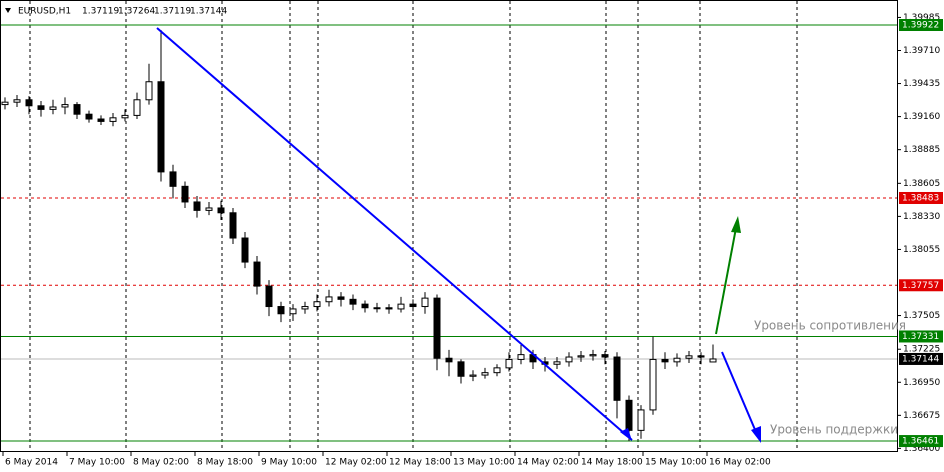  What do you see at coordinates (921, 350) in the screenshot?
I see `y-tick-label: 1.37225` at bounding box center [921, 350].